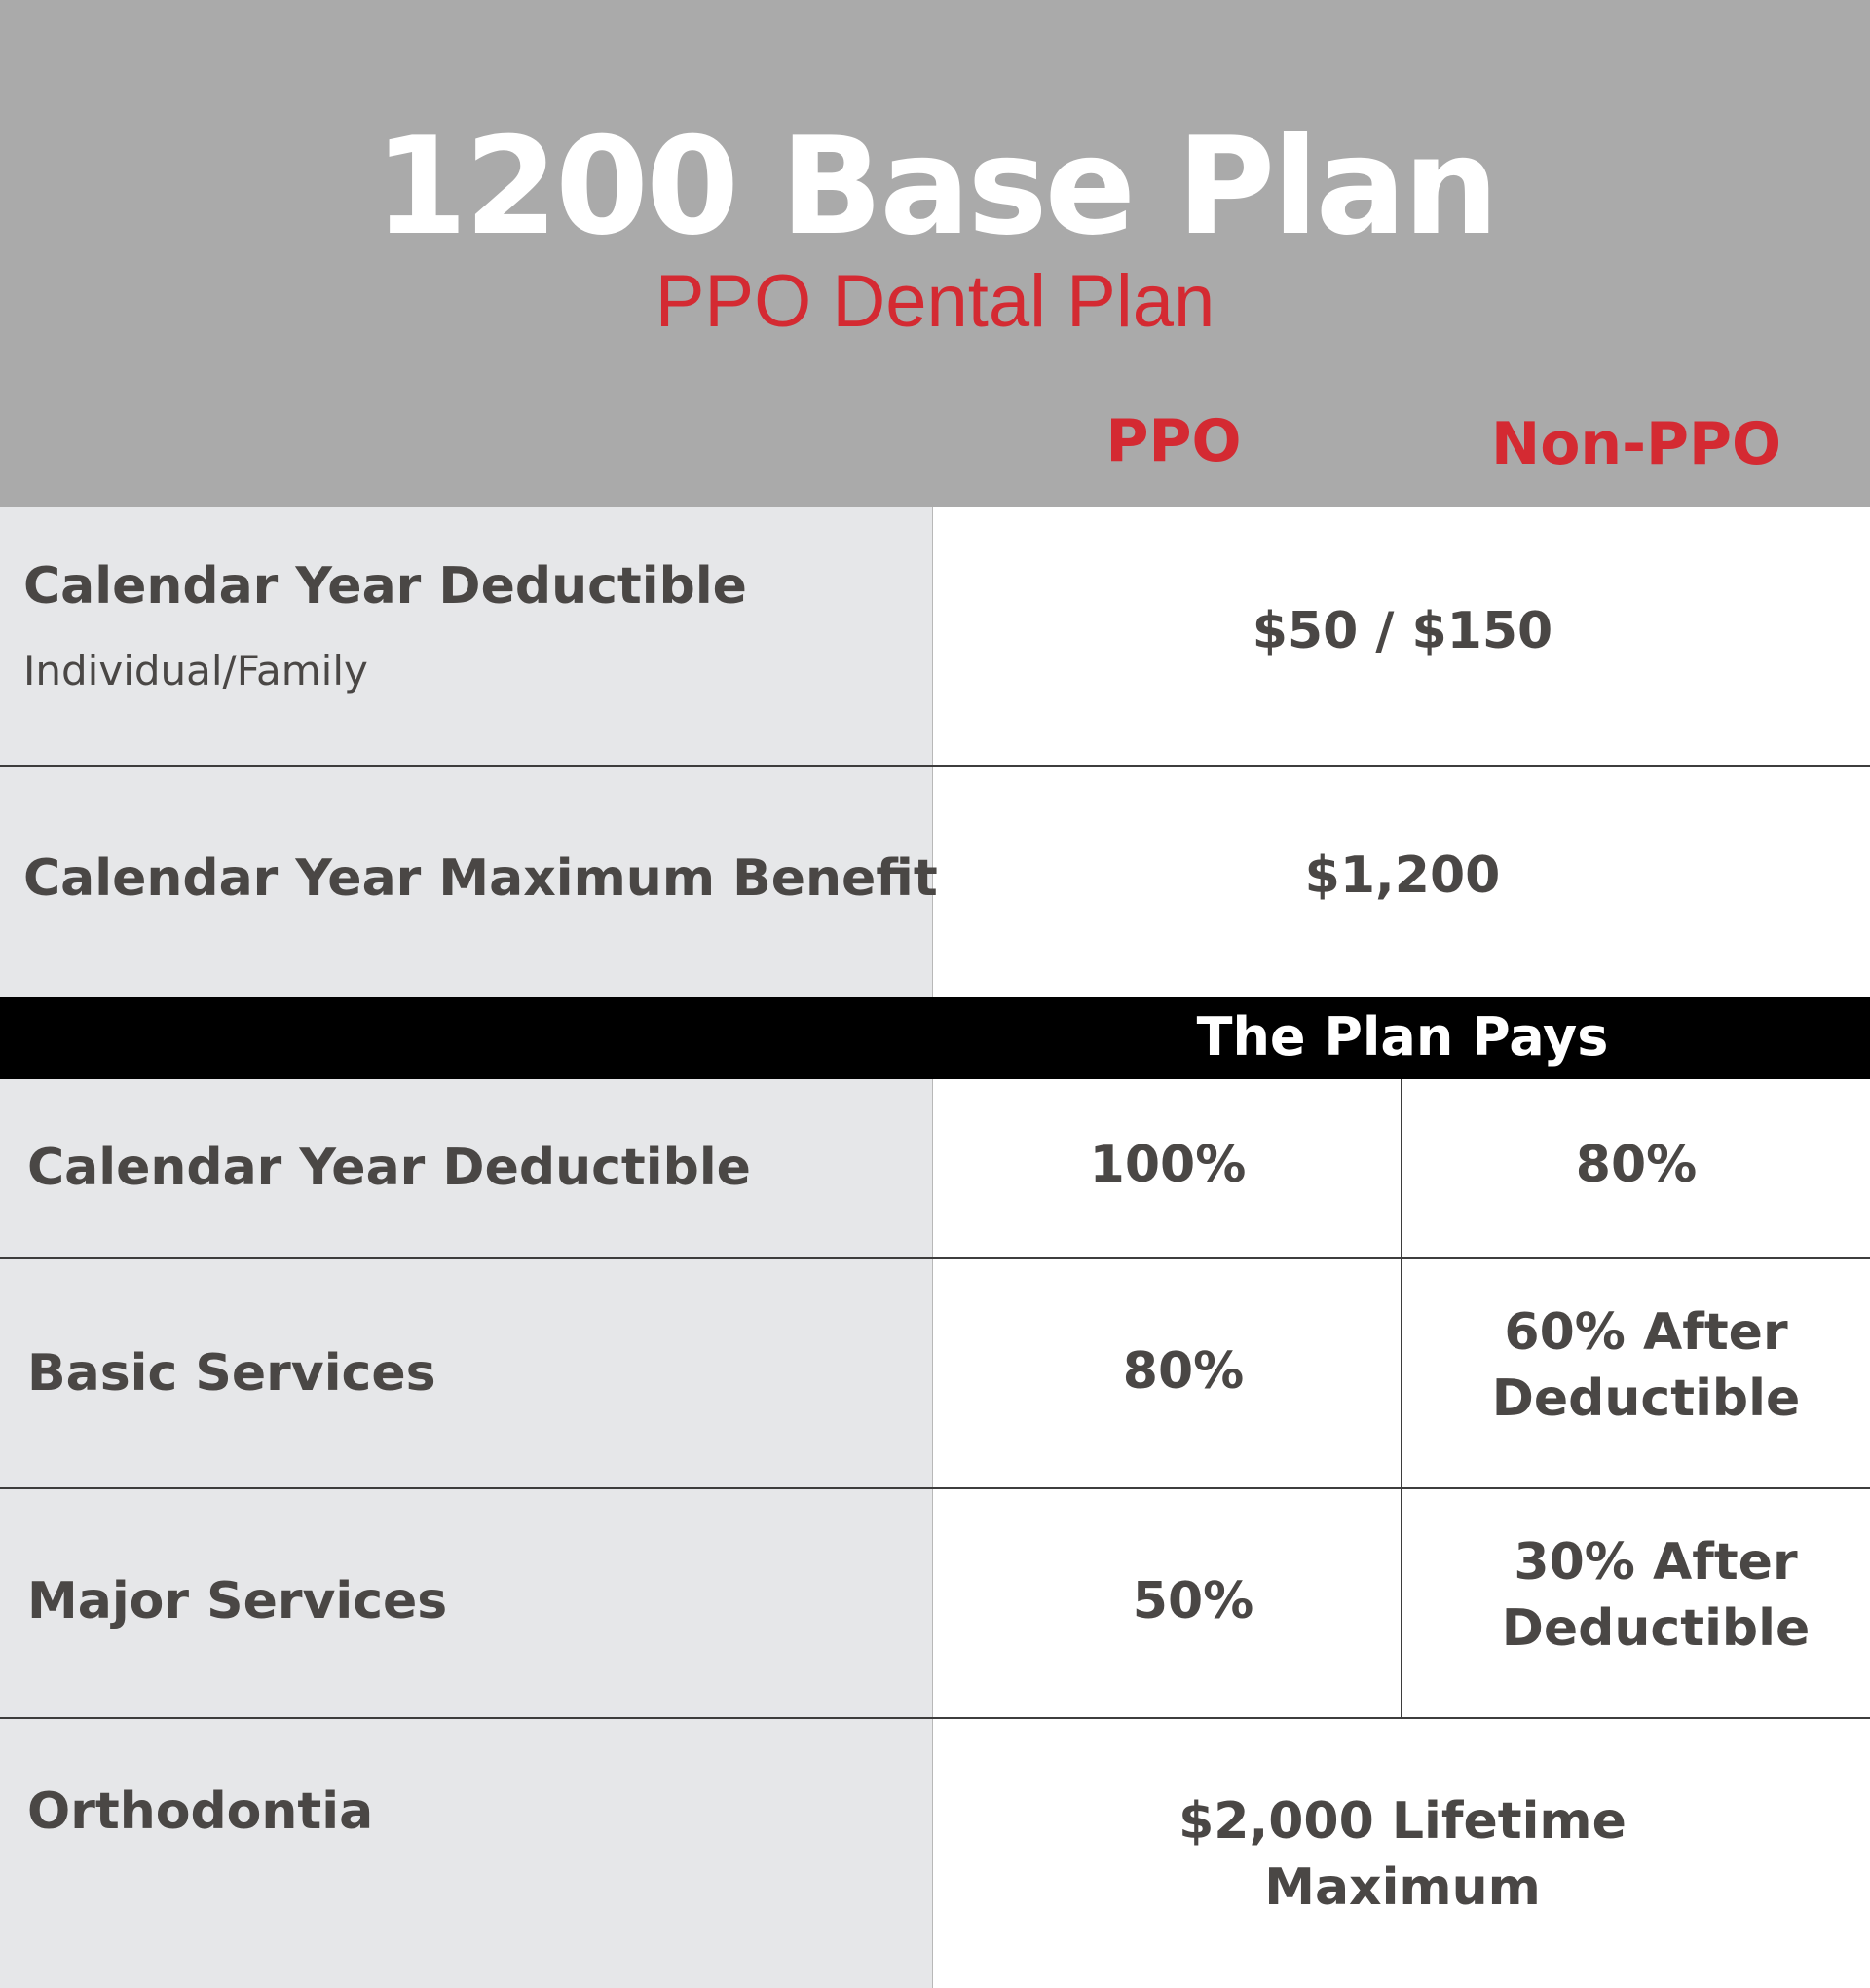 The width and height of the screenshot is (1870, 1988). Describe the element at coordinates (935, 1038) in the screenshot. I see `plan-pays-band: The Plan Pays` at that location.